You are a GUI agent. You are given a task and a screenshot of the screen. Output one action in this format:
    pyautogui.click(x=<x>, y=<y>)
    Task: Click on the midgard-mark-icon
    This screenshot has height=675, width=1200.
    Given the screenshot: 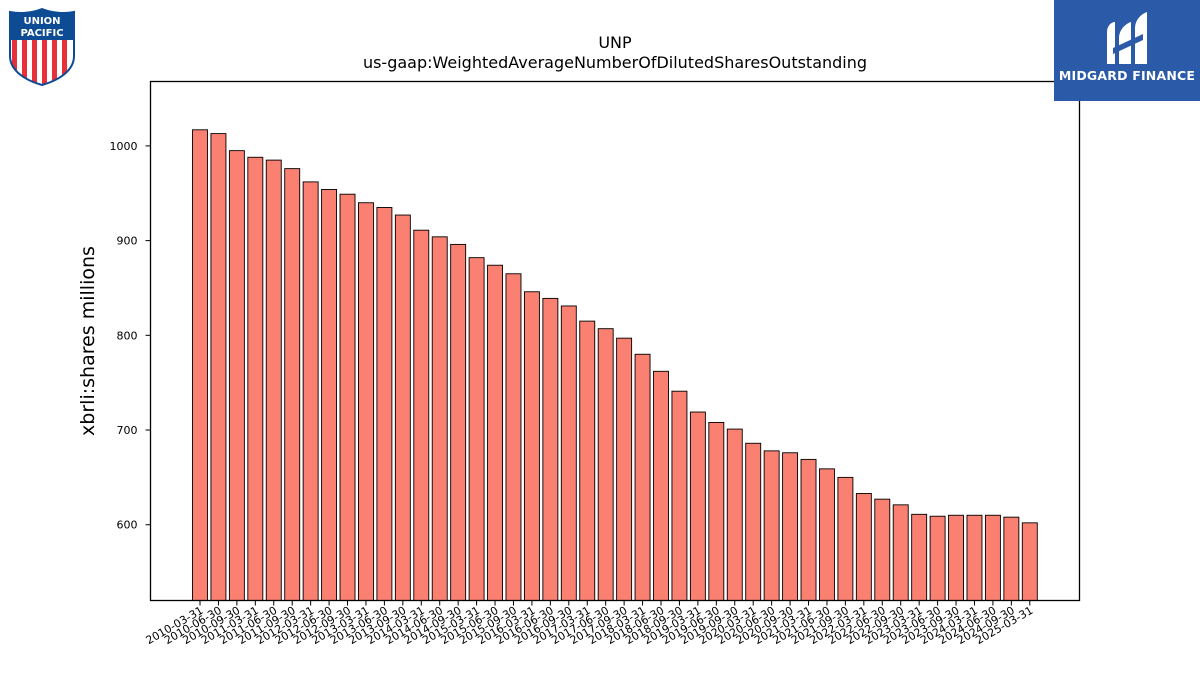 What is the action you would take?
    pyautogui.click(x=1127, y=38)
    